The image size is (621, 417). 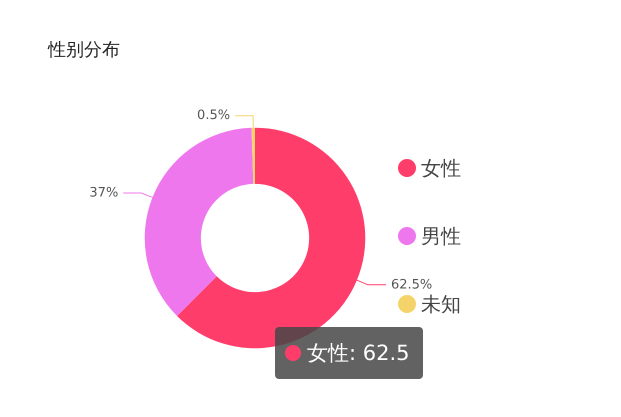 What do you see at coordinates (441, 168) in the screenshot?
I see `legend-label: 女性` at bounding box center [441, 168].